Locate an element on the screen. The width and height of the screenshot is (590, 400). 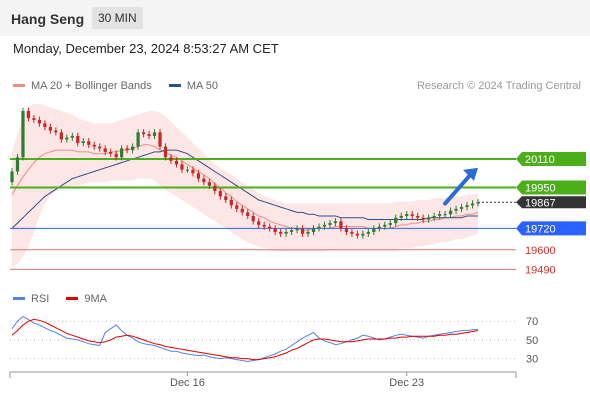
x-tick-label: Dec 16 is located at coordinates (187, 383).